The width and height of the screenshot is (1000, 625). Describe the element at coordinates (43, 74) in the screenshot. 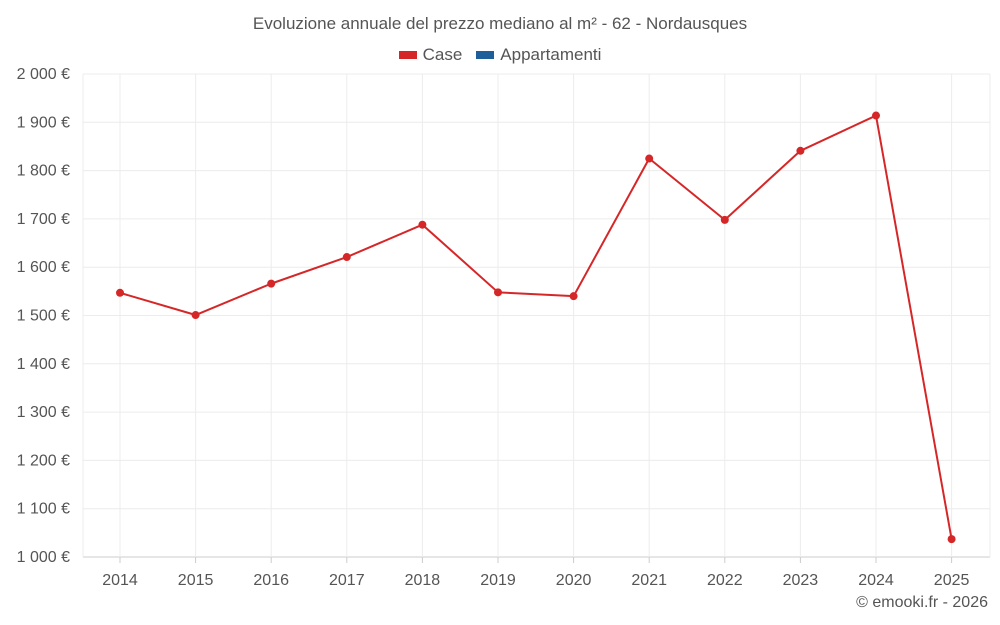

I see `y-tick-label: 2 000 €` at that location.